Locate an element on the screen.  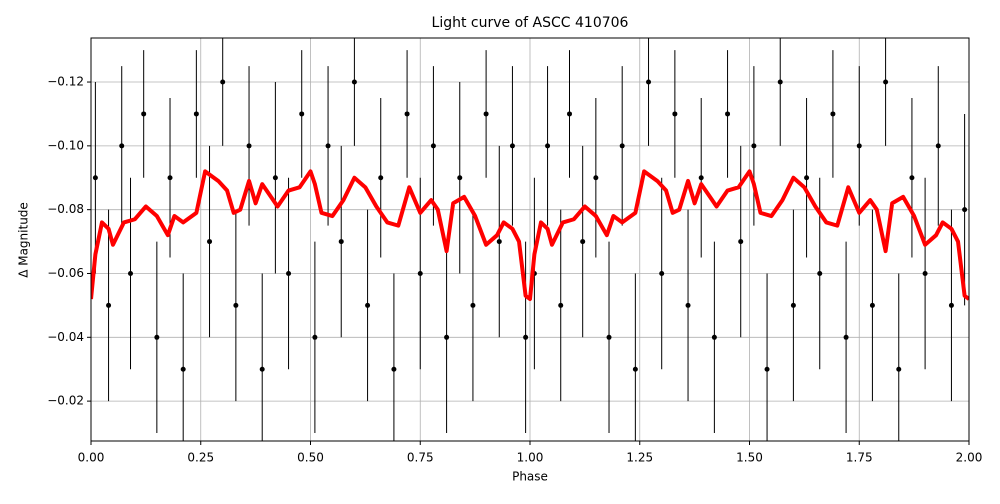
x-tick-label: 1.00 is located at coordinates (530, 458).